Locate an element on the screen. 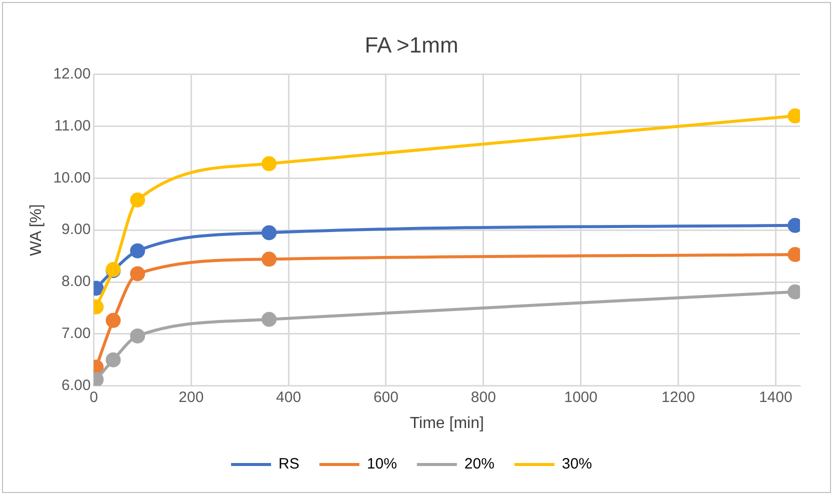  x-tick-label: 0 is located at coordinates (94, 397).